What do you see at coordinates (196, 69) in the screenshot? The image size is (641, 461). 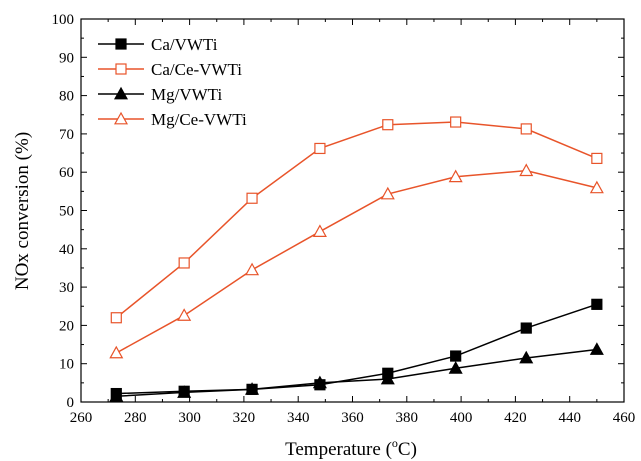 I see `legend-label: Ca/Ce-VWTi` at bounding box center [196, 69].